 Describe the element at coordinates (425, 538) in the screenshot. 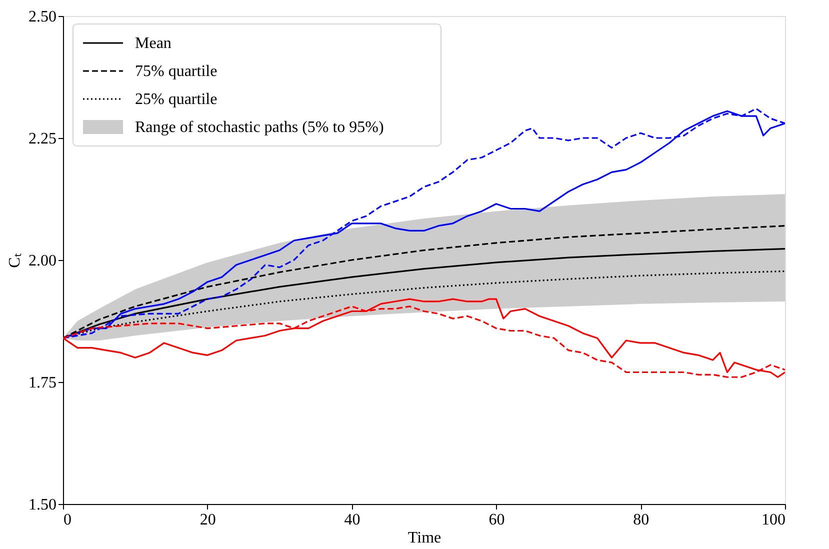

I see `x-axis-title: Time` at that location.